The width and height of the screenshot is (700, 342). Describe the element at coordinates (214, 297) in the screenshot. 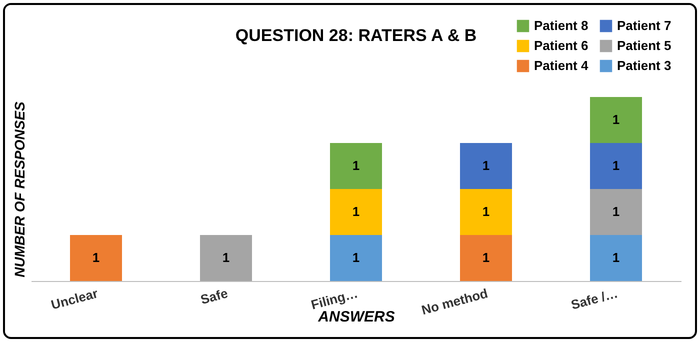

I see `x-tick-label: Safe` at that location.